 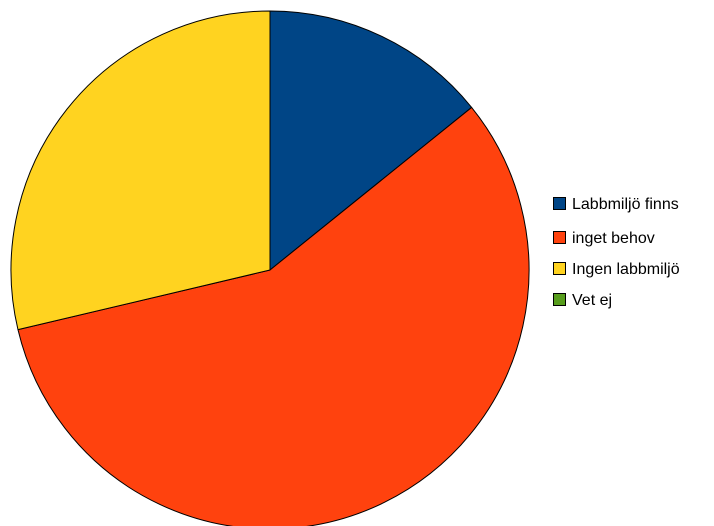 I want to click on legend-item-vet-ej: Vet ej, so click(x=582, y=300).